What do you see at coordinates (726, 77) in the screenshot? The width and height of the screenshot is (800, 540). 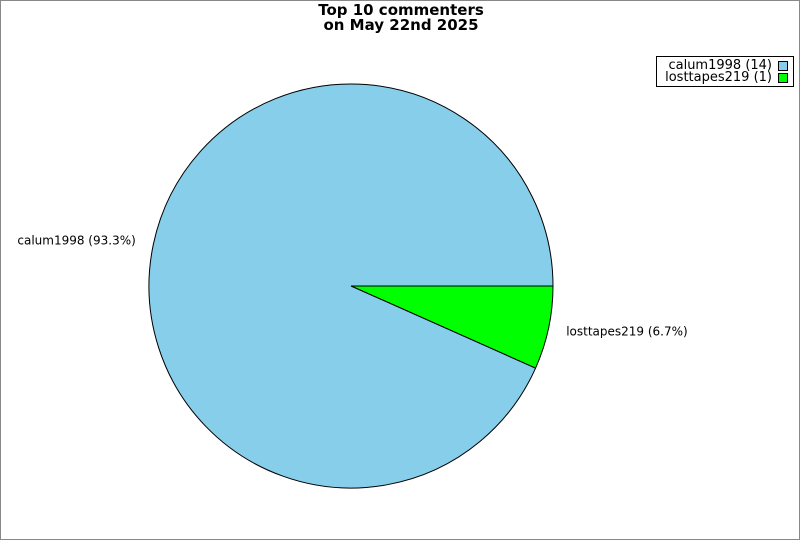 I see `legend-item-losttapes219: losttapes219 (1)` at bounding box center [726, 77].